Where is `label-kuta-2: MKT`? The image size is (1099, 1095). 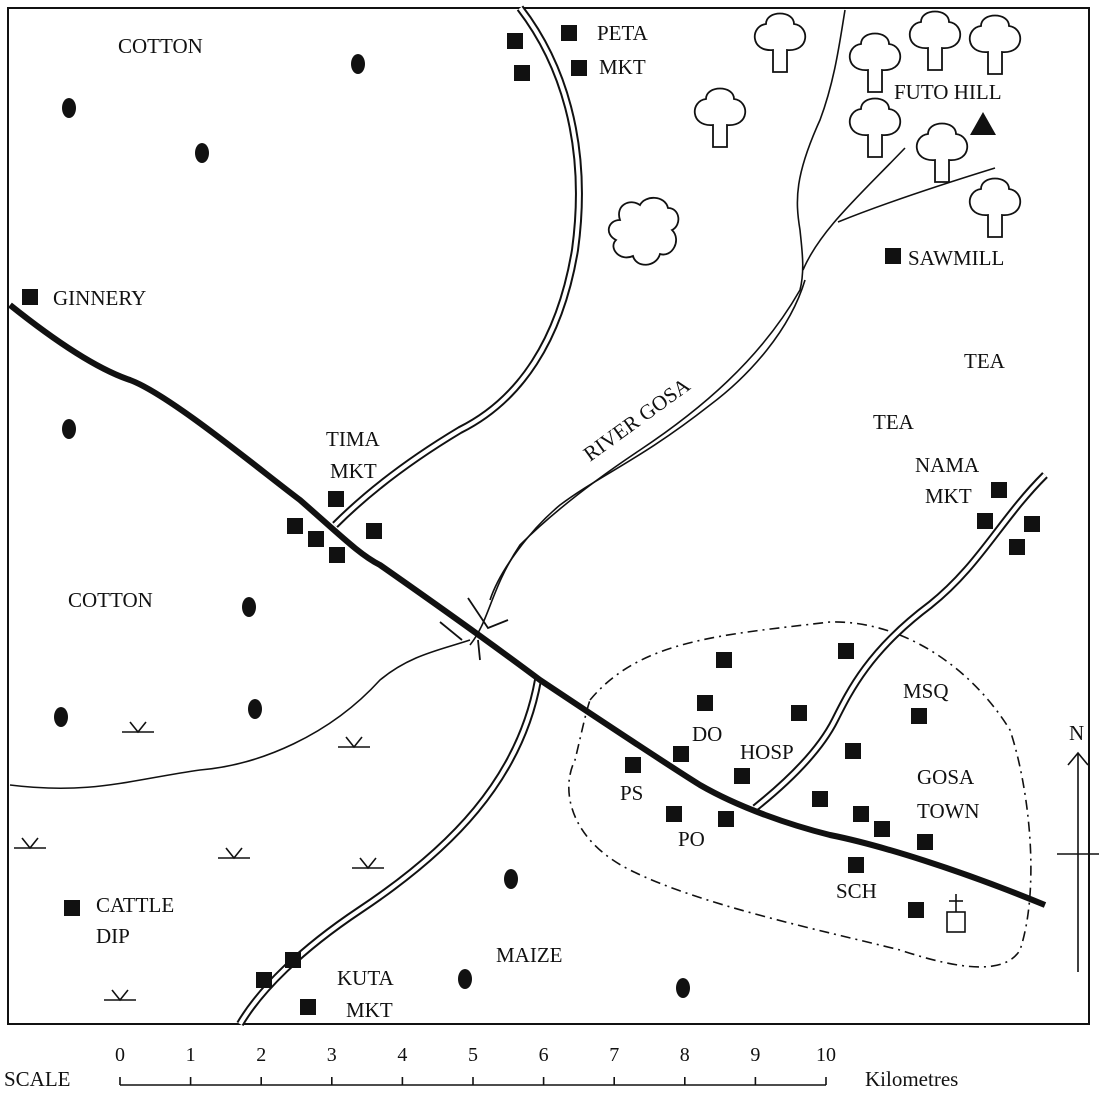
label-kuta-2: MKT is located at coordinates (369, 1010).